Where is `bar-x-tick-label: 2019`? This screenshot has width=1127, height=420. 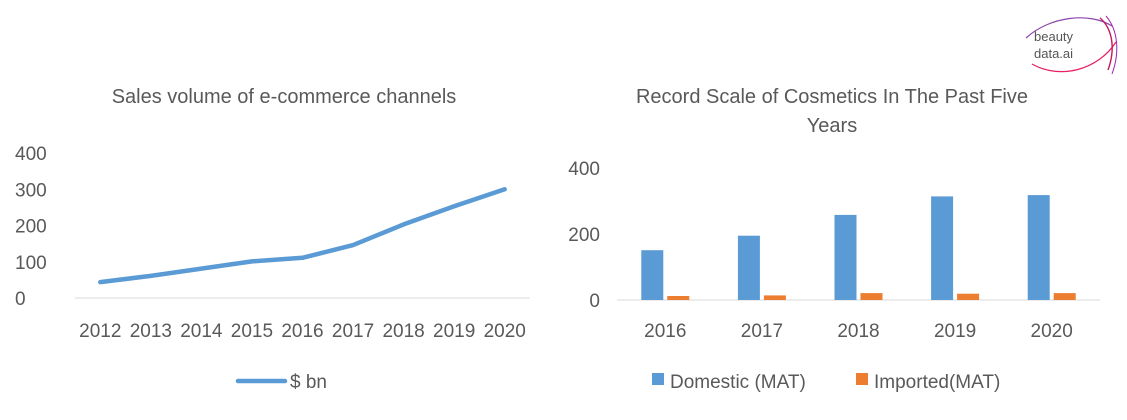
bar-x-tick-label: 2019 is located at coordinates (955, 331).